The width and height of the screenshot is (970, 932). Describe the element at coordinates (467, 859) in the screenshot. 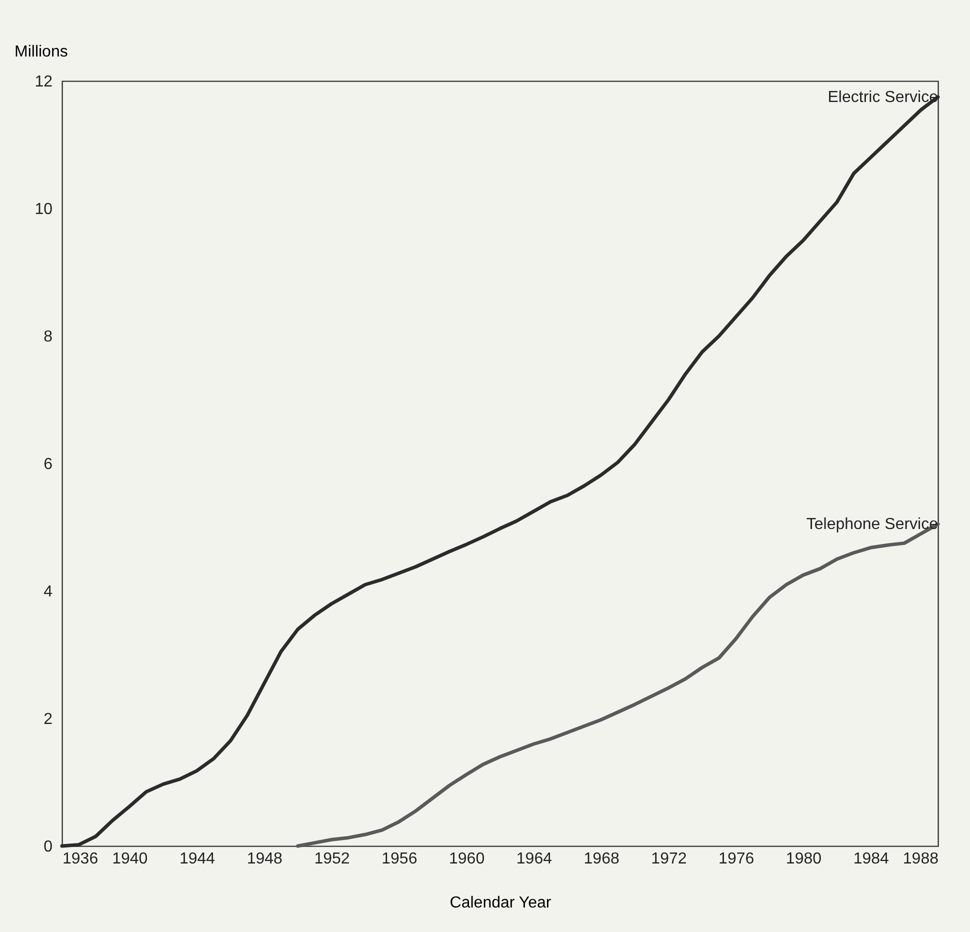

I see `x-tick-label: 1960` at that location.